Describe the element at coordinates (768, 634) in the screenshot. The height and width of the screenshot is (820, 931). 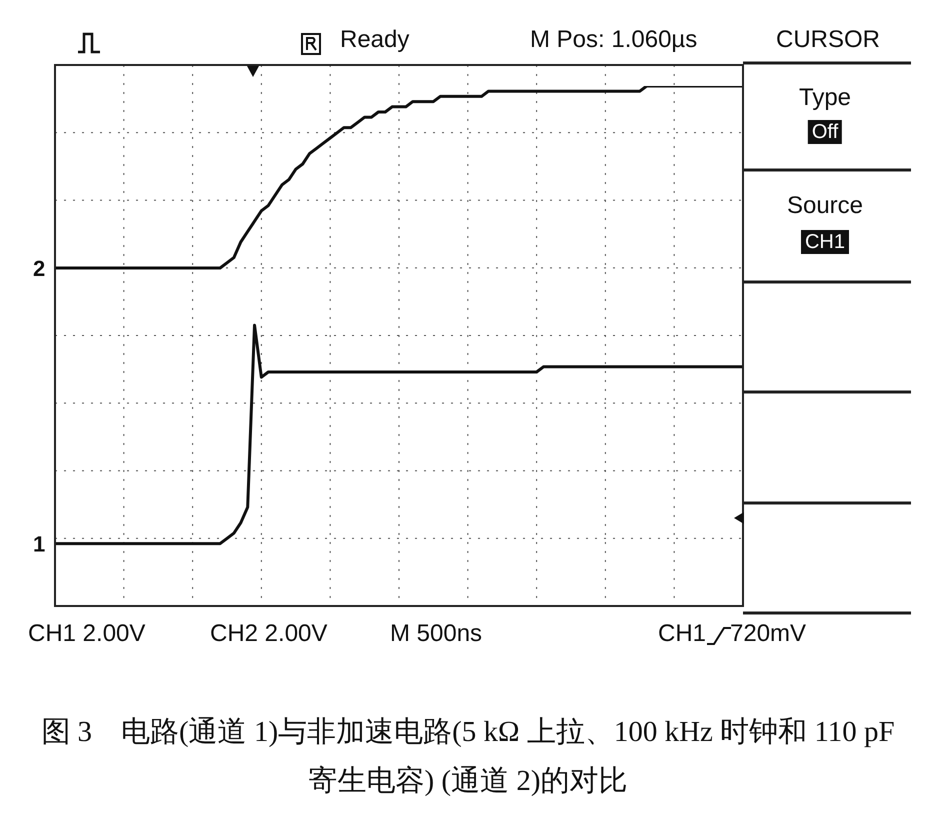
I see `text: 720mV` at that location.